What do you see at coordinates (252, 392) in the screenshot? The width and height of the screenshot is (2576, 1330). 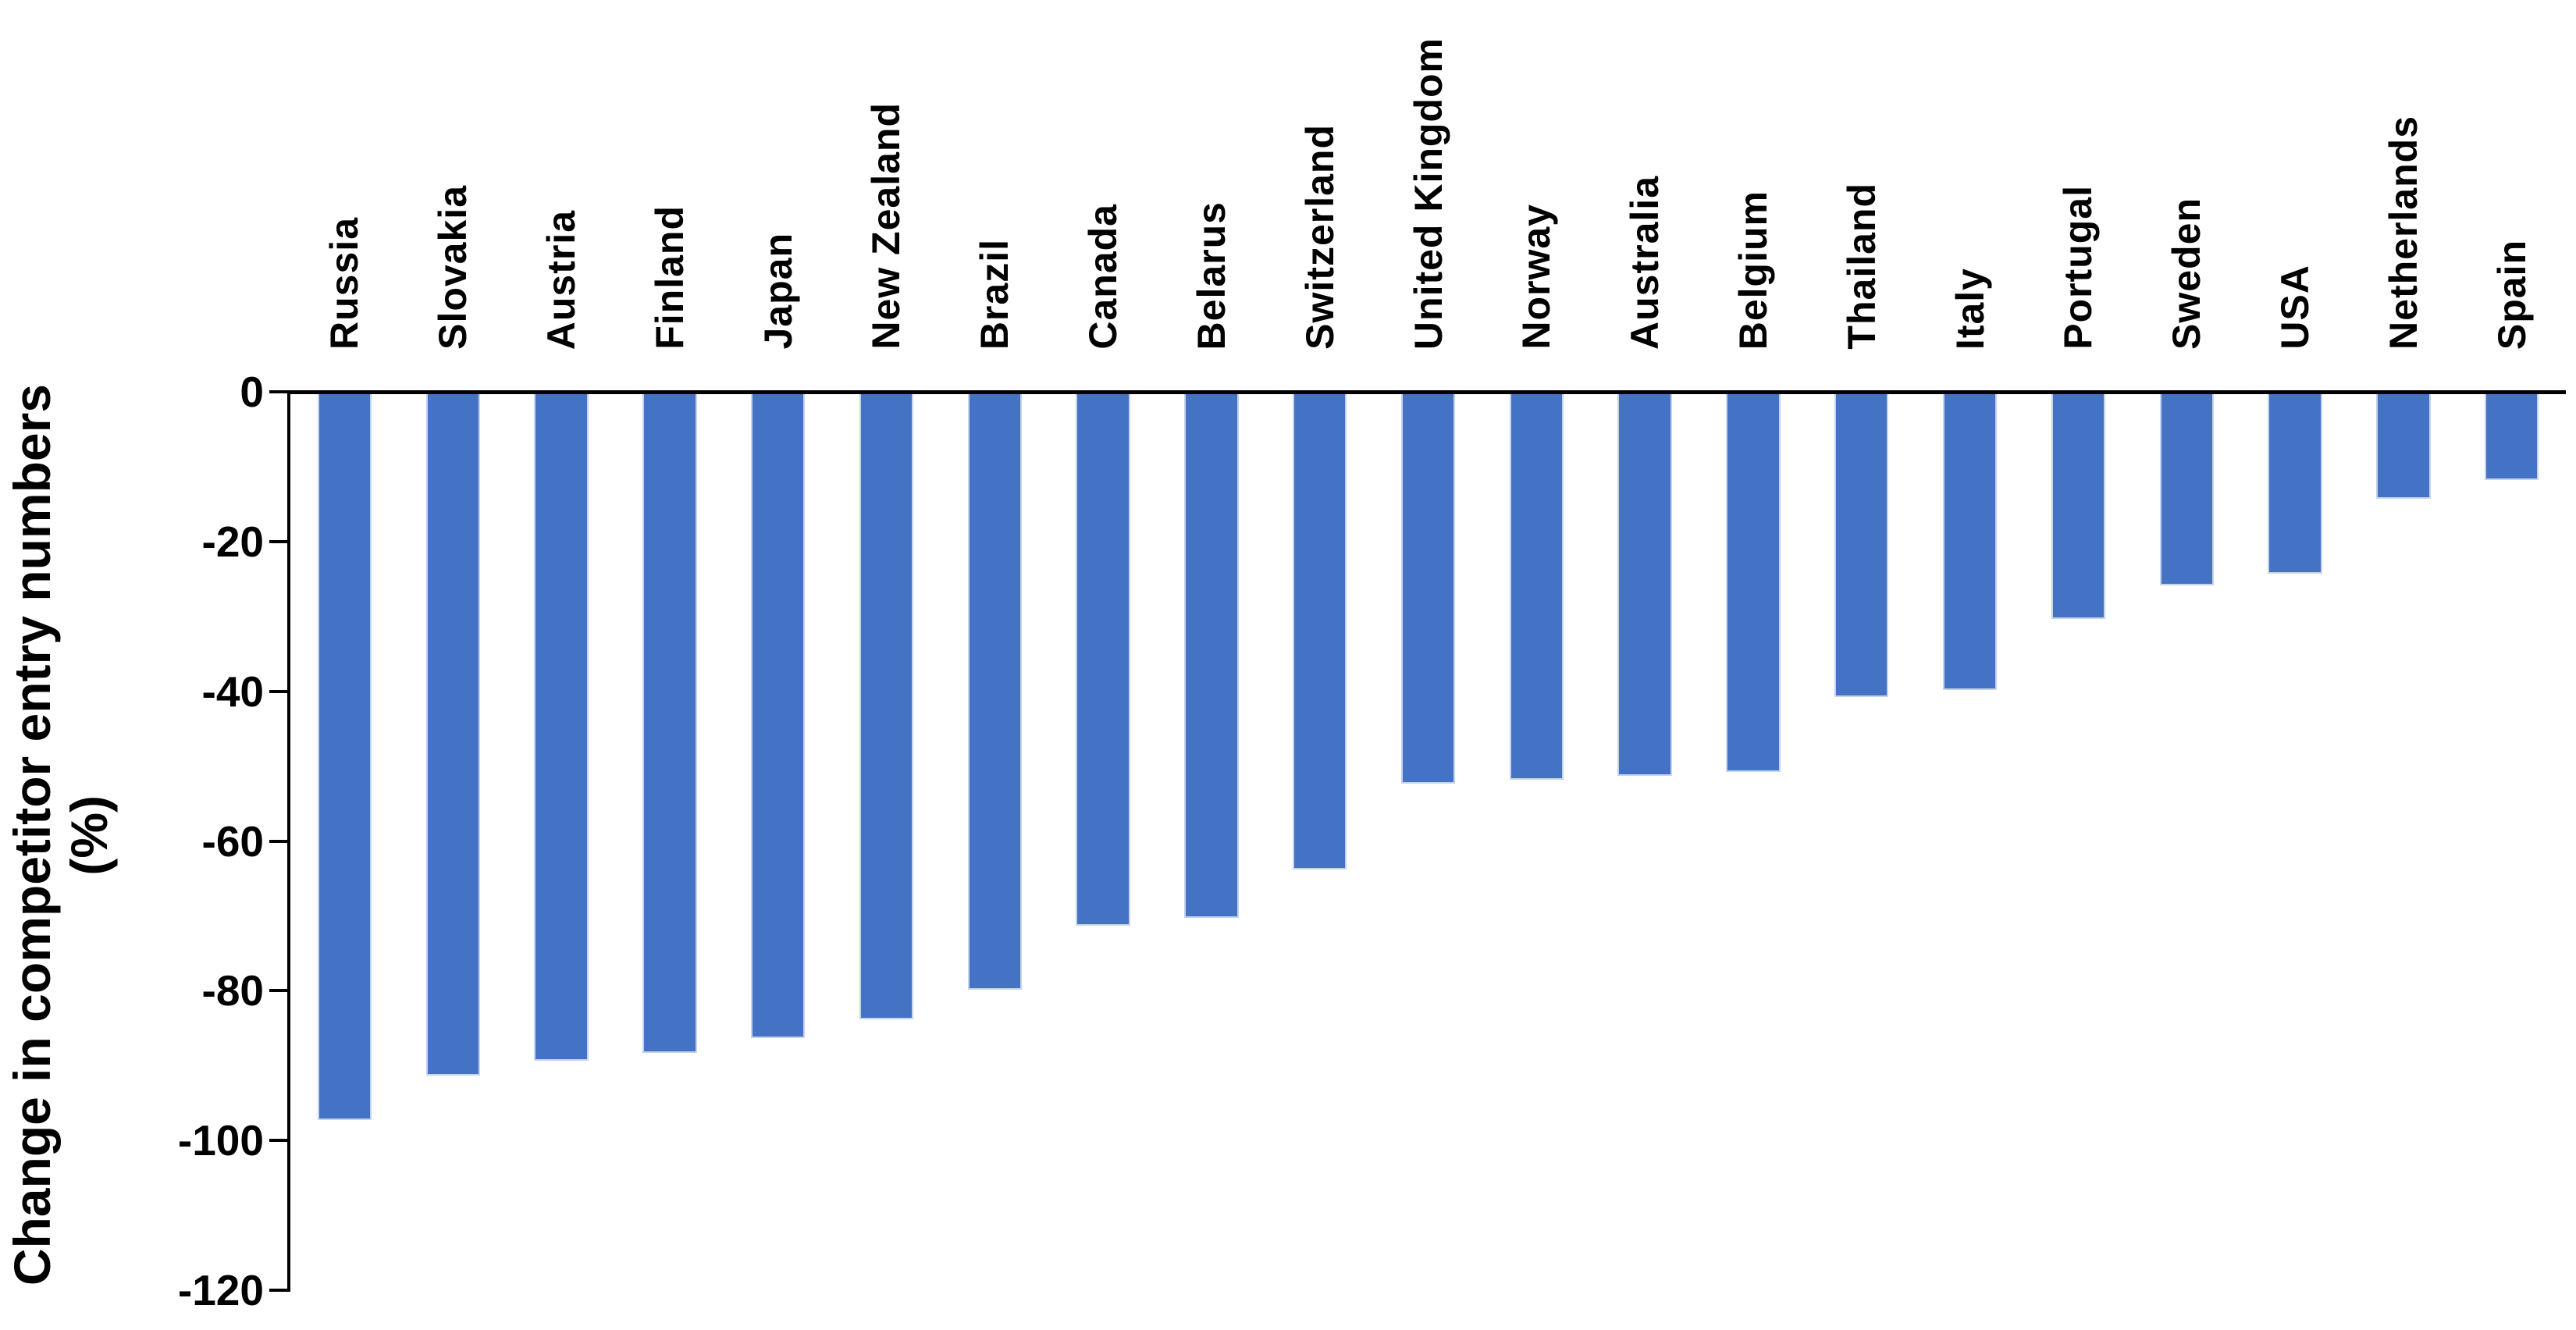 I see `y-tick-label: 0` at bounding box center [252, 392].